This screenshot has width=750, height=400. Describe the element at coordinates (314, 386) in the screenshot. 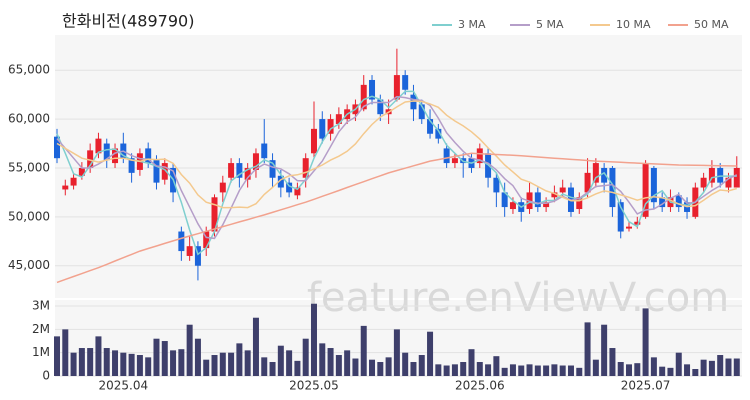

I see `x-tick-label: 2025.05` at that location.